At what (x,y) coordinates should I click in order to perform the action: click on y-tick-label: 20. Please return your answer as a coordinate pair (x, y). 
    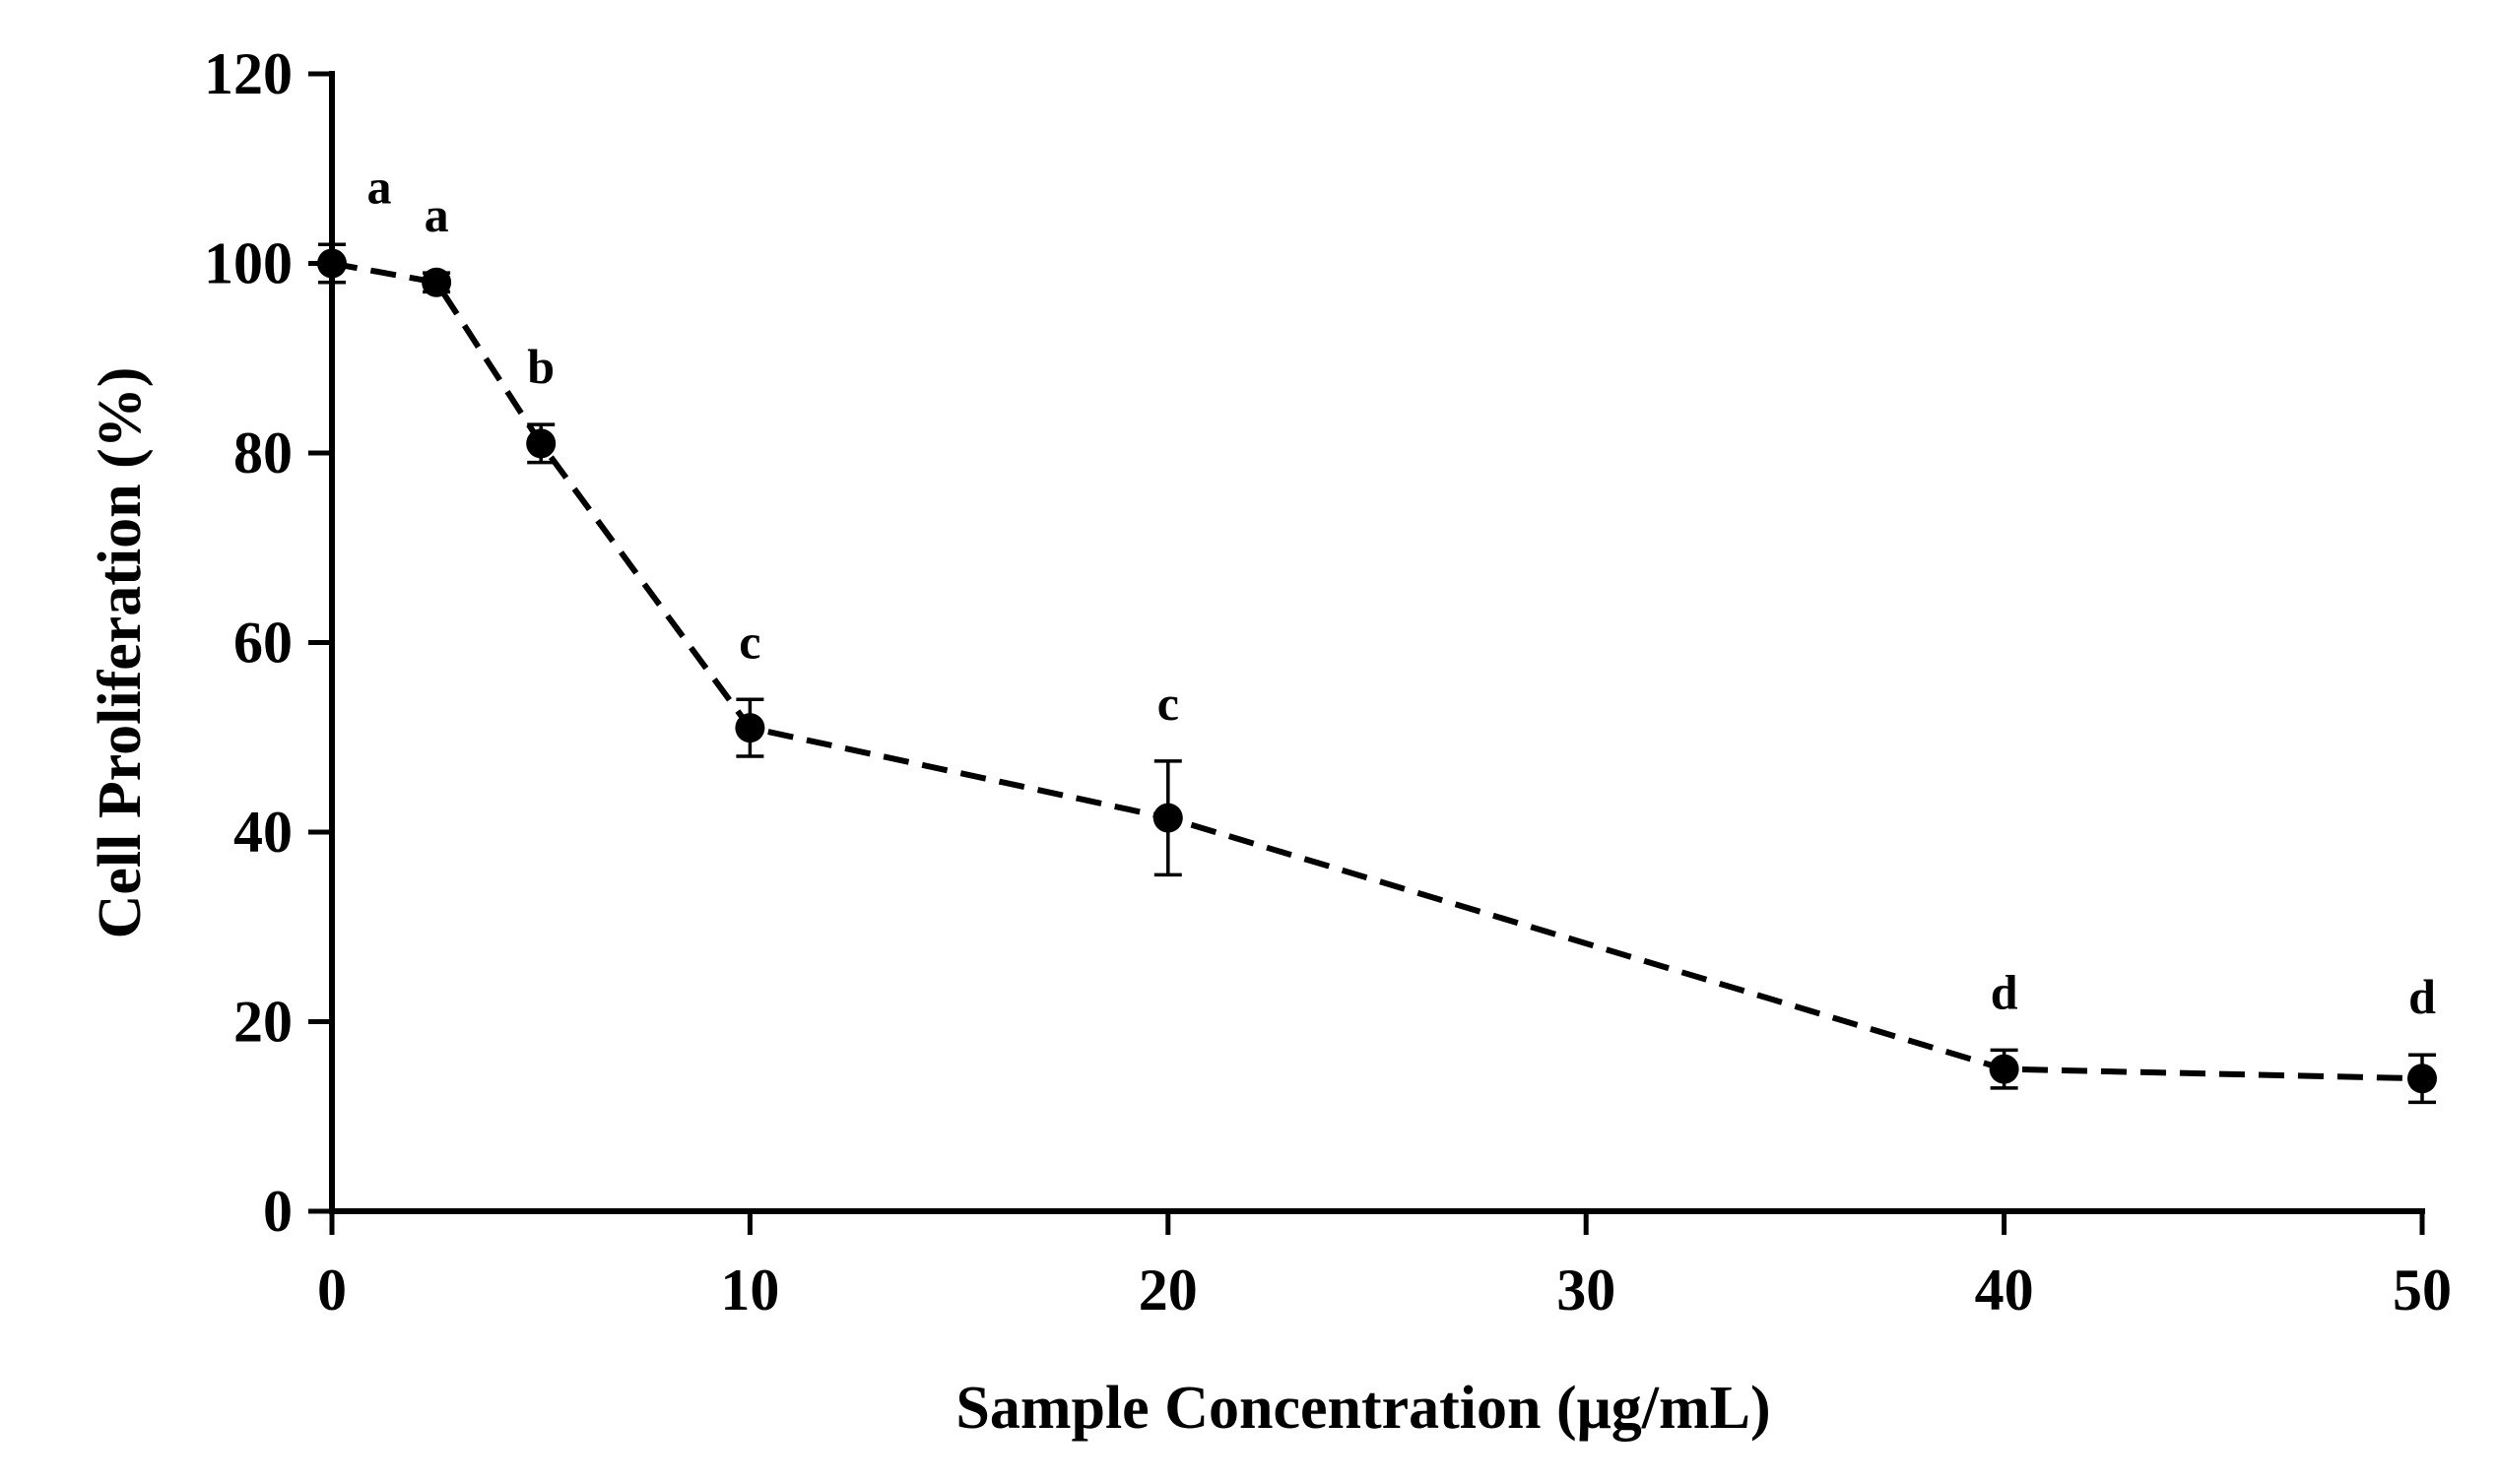
    Looking at the image, I should click on (263, 1022).